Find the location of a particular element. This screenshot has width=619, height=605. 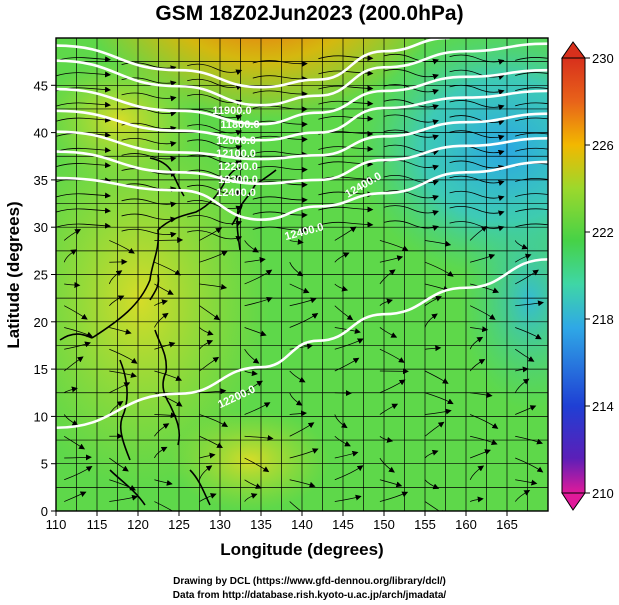

x-tick-label: 165 is located at coordinates (507, 524).